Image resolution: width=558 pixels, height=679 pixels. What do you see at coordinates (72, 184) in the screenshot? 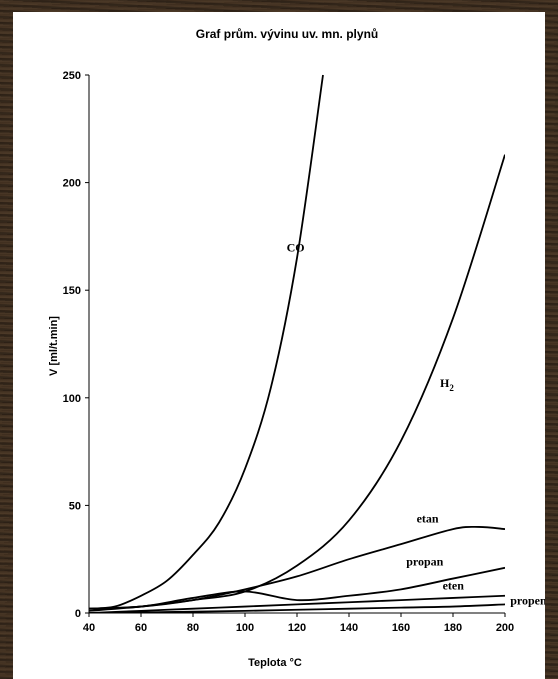
I see `y-tick-label: 200` at bounding box center [72, 184].